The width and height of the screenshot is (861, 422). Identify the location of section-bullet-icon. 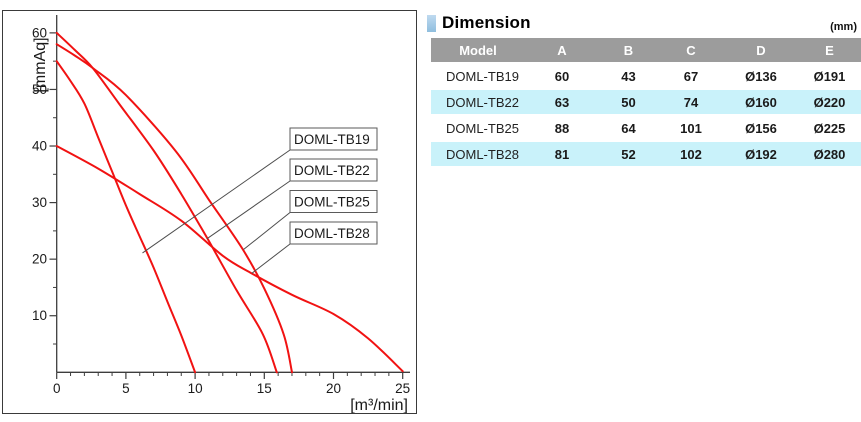
(431, 23).